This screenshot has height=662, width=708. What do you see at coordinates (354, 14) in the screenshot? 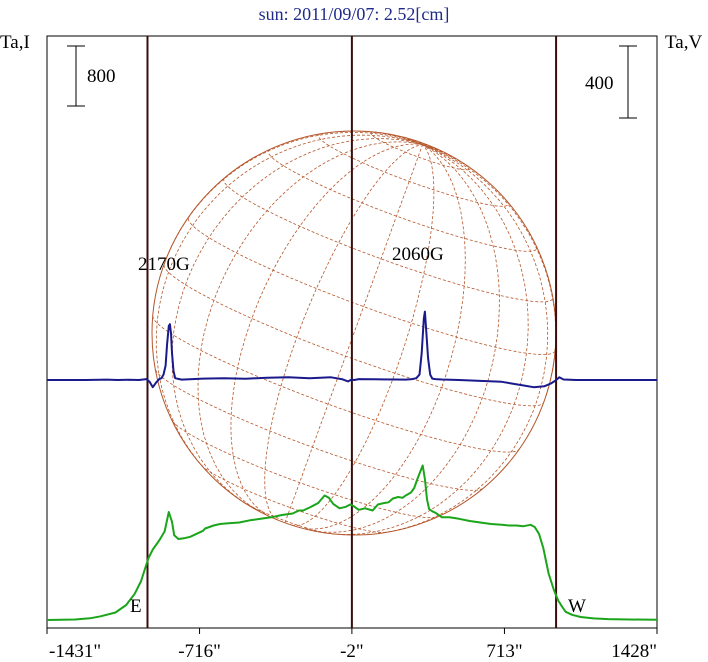
I see `chart-title: sun: 2011/09/07: 2.52[cm]` at bounding box center [354, 14].